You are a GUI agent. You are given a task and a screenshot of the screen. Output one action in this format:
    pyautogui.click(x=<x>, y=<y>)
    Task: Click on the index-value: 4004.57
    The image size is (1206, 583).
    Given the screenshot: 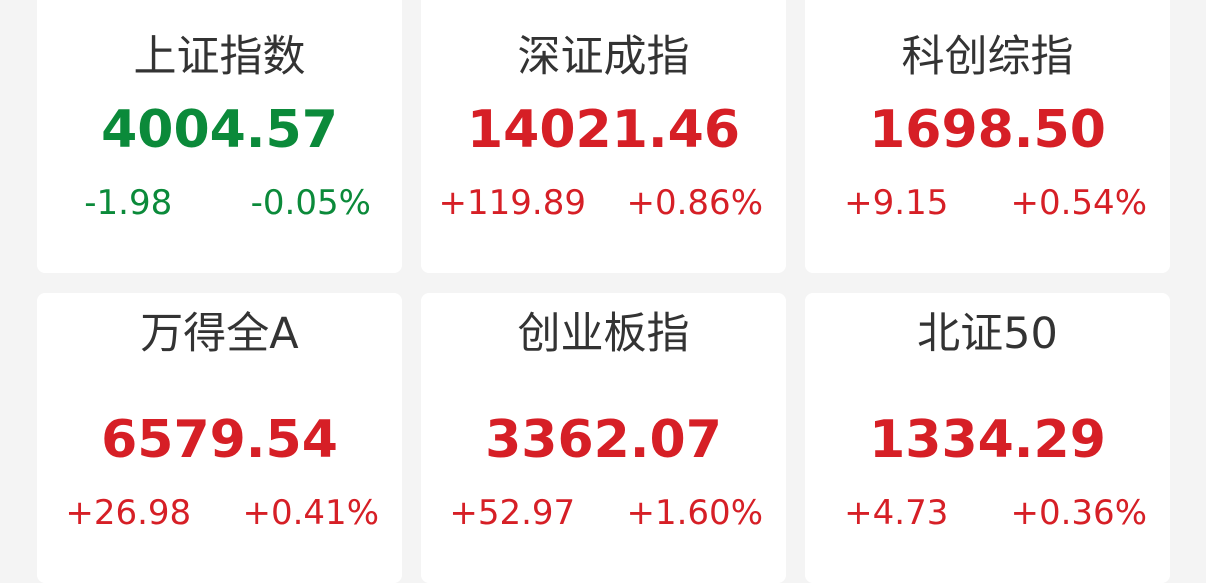 What is the action you would take?
    pyautogui.click(x=219, y=130)
    